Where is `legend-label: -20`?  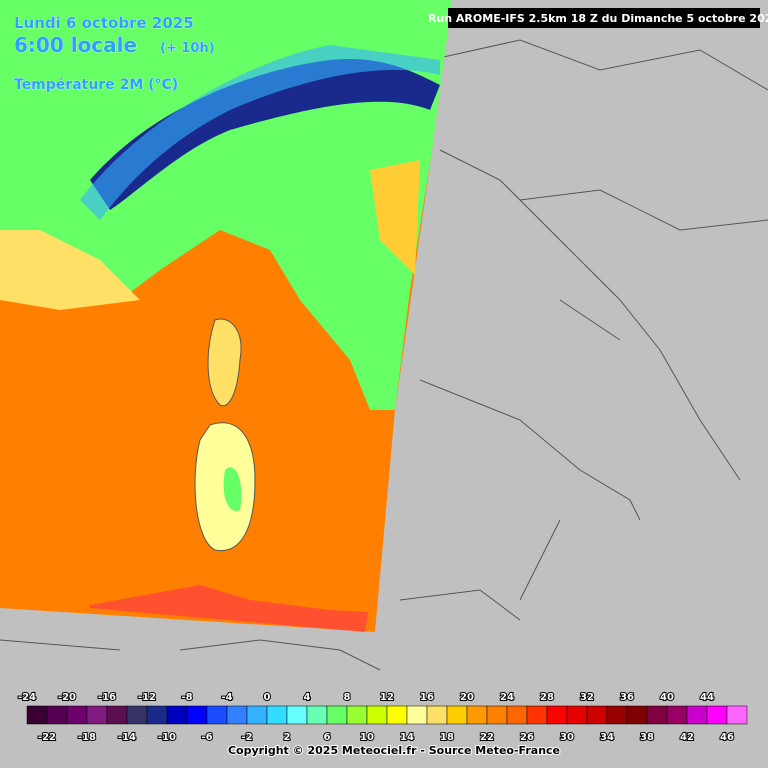 legend-label: -20 is located at coordinates (67, 697).